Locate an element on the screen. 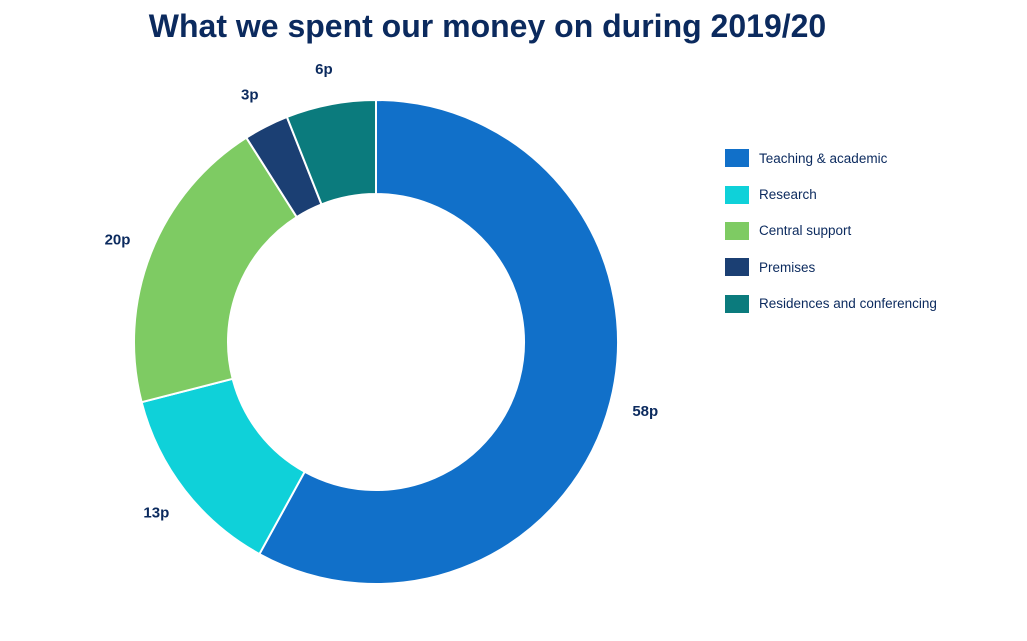 This screenshot has width=1027, height=641. legend-item-teaching-and-academic: Teaching & academic is located at coordinates (831, 158).